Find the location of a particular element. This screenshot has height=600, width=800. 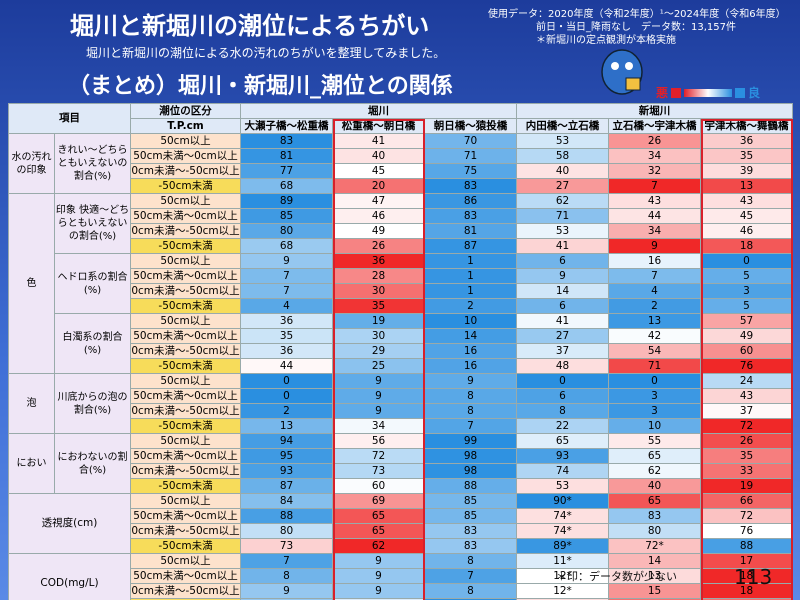

value-cell: 76 is located at coordinates (746, 531).